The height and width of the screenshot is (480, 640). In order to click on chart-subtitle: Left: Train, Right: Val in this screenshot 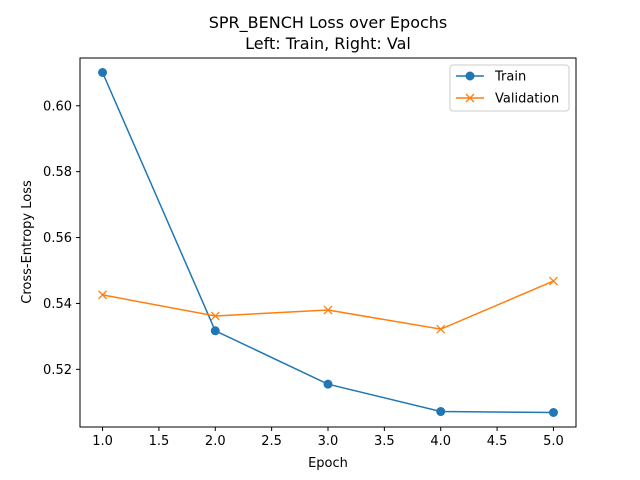, I will do `click(328, 43)`.